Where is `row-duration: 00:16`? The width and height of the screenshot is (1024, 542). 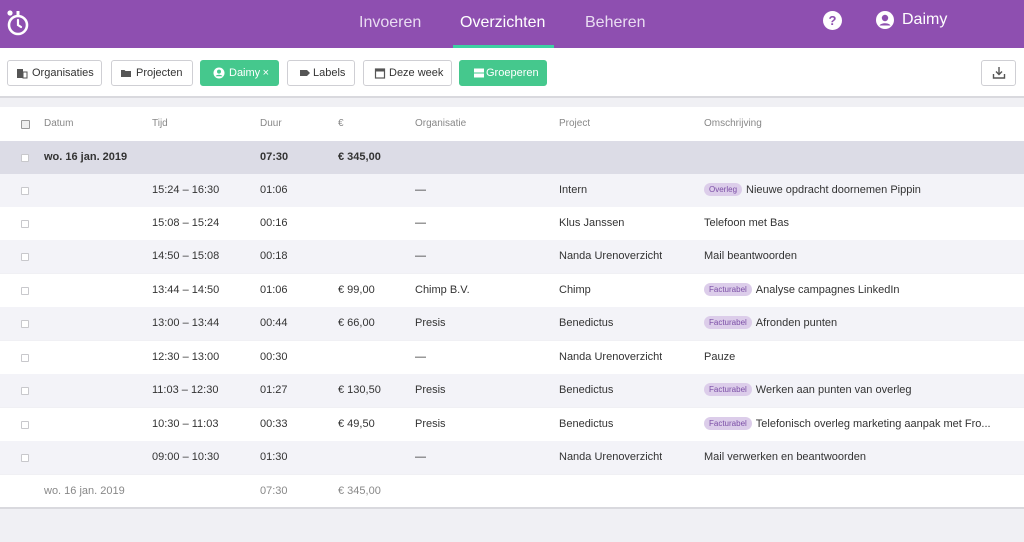
row-duration: 00:16 is located at coordinates (274, 223).